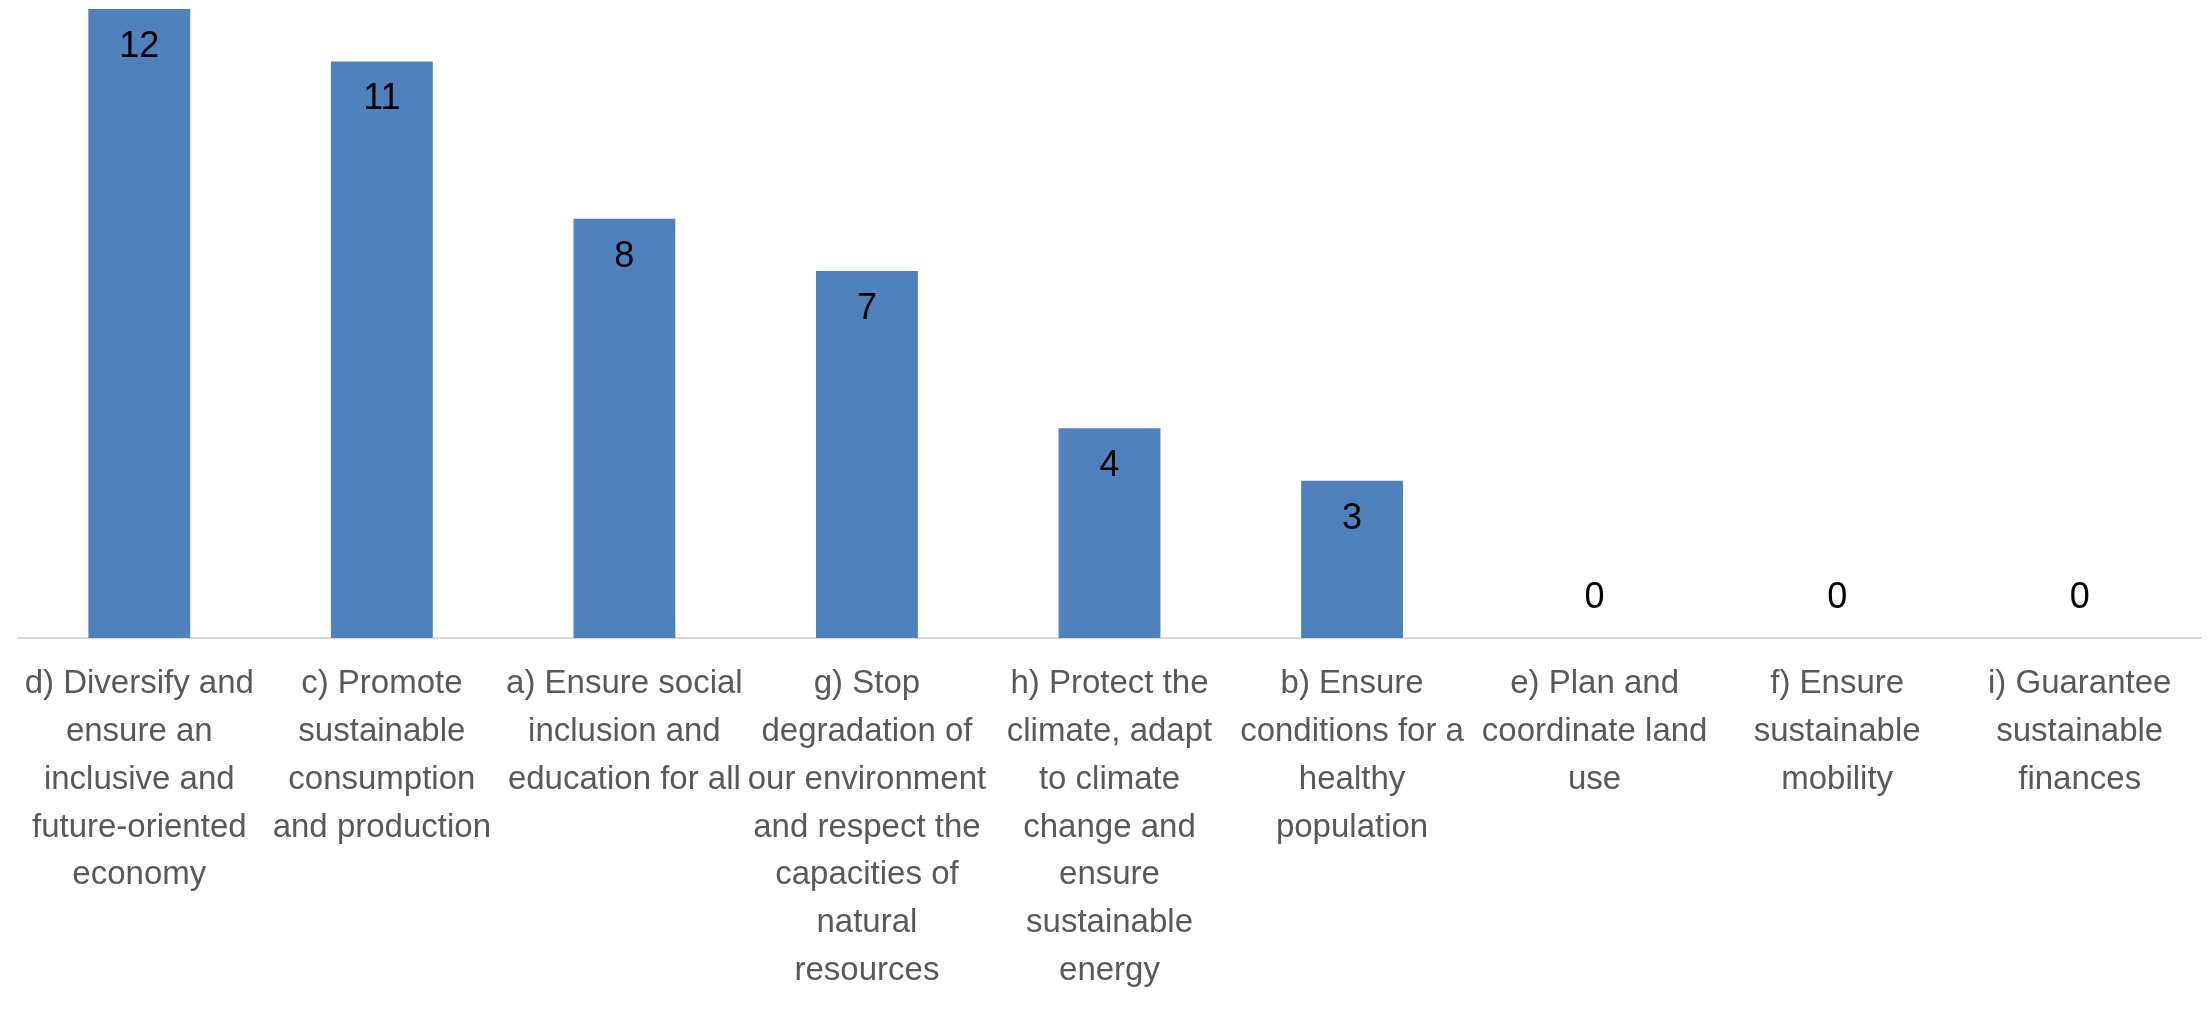 Image resolution: width=2211 pixels, height=1017 pixels. What do you see at coordinates (382, 97) in the screenshot?
I see `data-label: 11` at bounding box center [382, 97].